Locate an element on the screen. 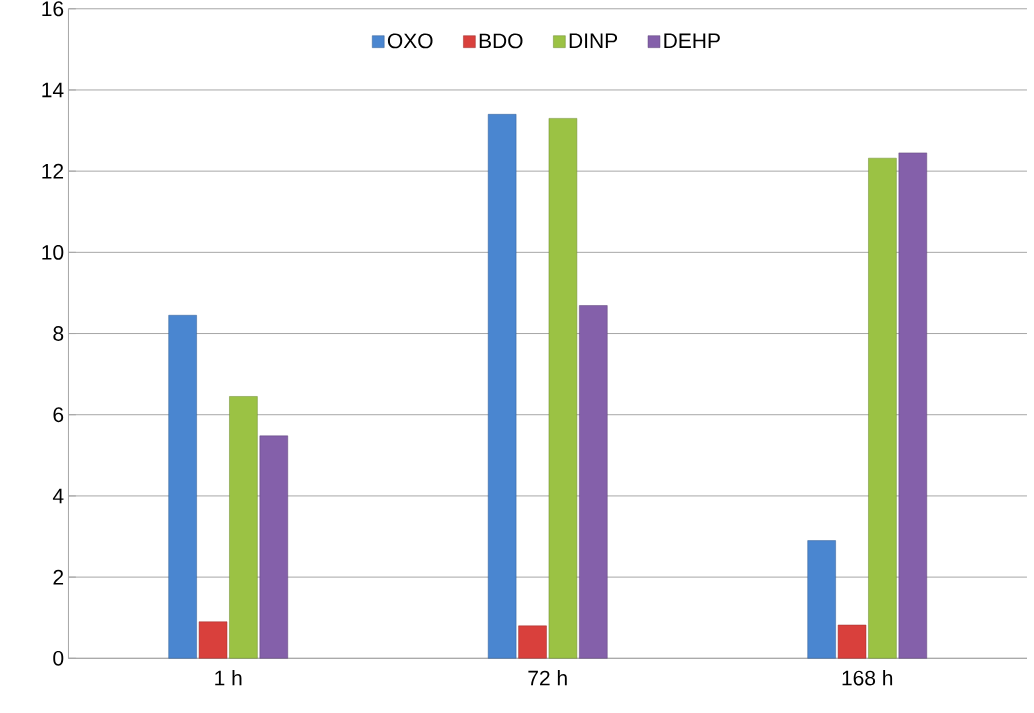 The image size is (1034, 713). legend-label: OXO is located at coordinates (410, 41).